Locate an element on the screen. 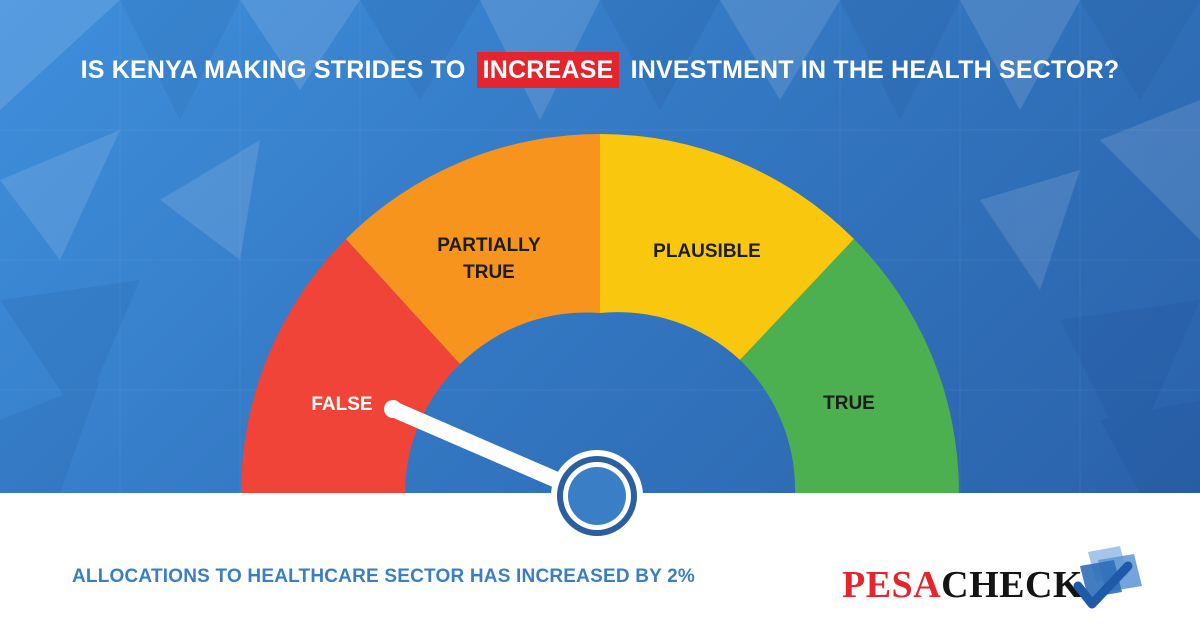 This screenshot has width=1200, height=630. logo-word-check: CHECK is located at coordinates (1012, 585).